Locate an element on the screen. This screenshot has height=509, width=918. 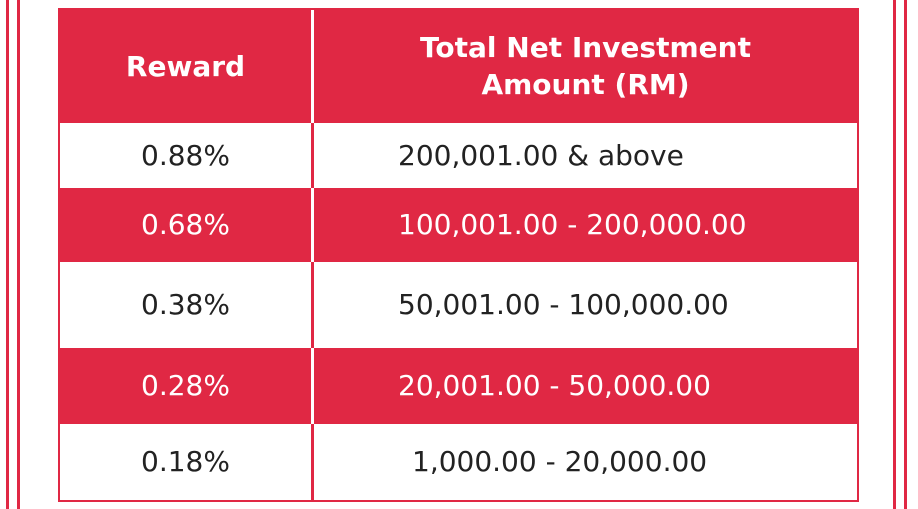
border-line-right-outer is located at coordinates (905, 254).